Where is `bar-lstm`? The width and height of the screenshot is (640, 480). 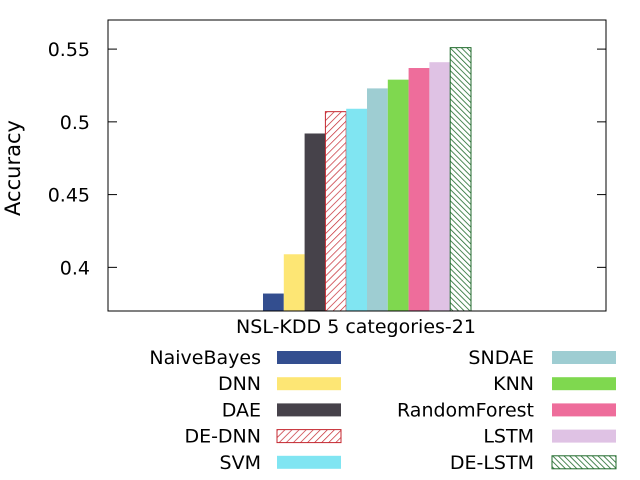
bar-lstm is located at coordinates (440, 186).